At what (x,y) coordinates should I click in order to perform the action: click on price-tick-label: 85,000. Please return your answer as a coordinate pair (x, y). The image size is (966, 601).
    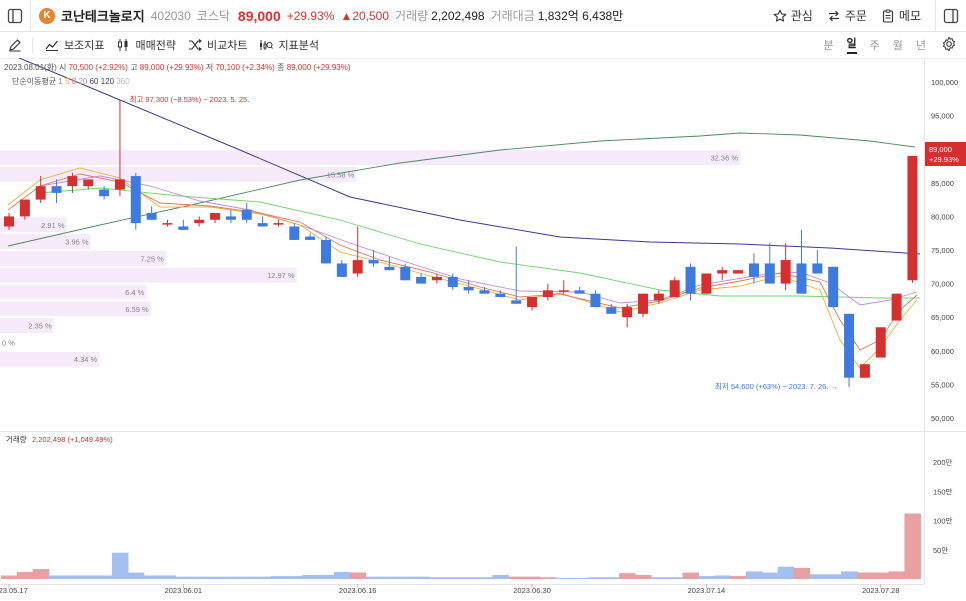
    Looking at the image, I should click on (942, 183).